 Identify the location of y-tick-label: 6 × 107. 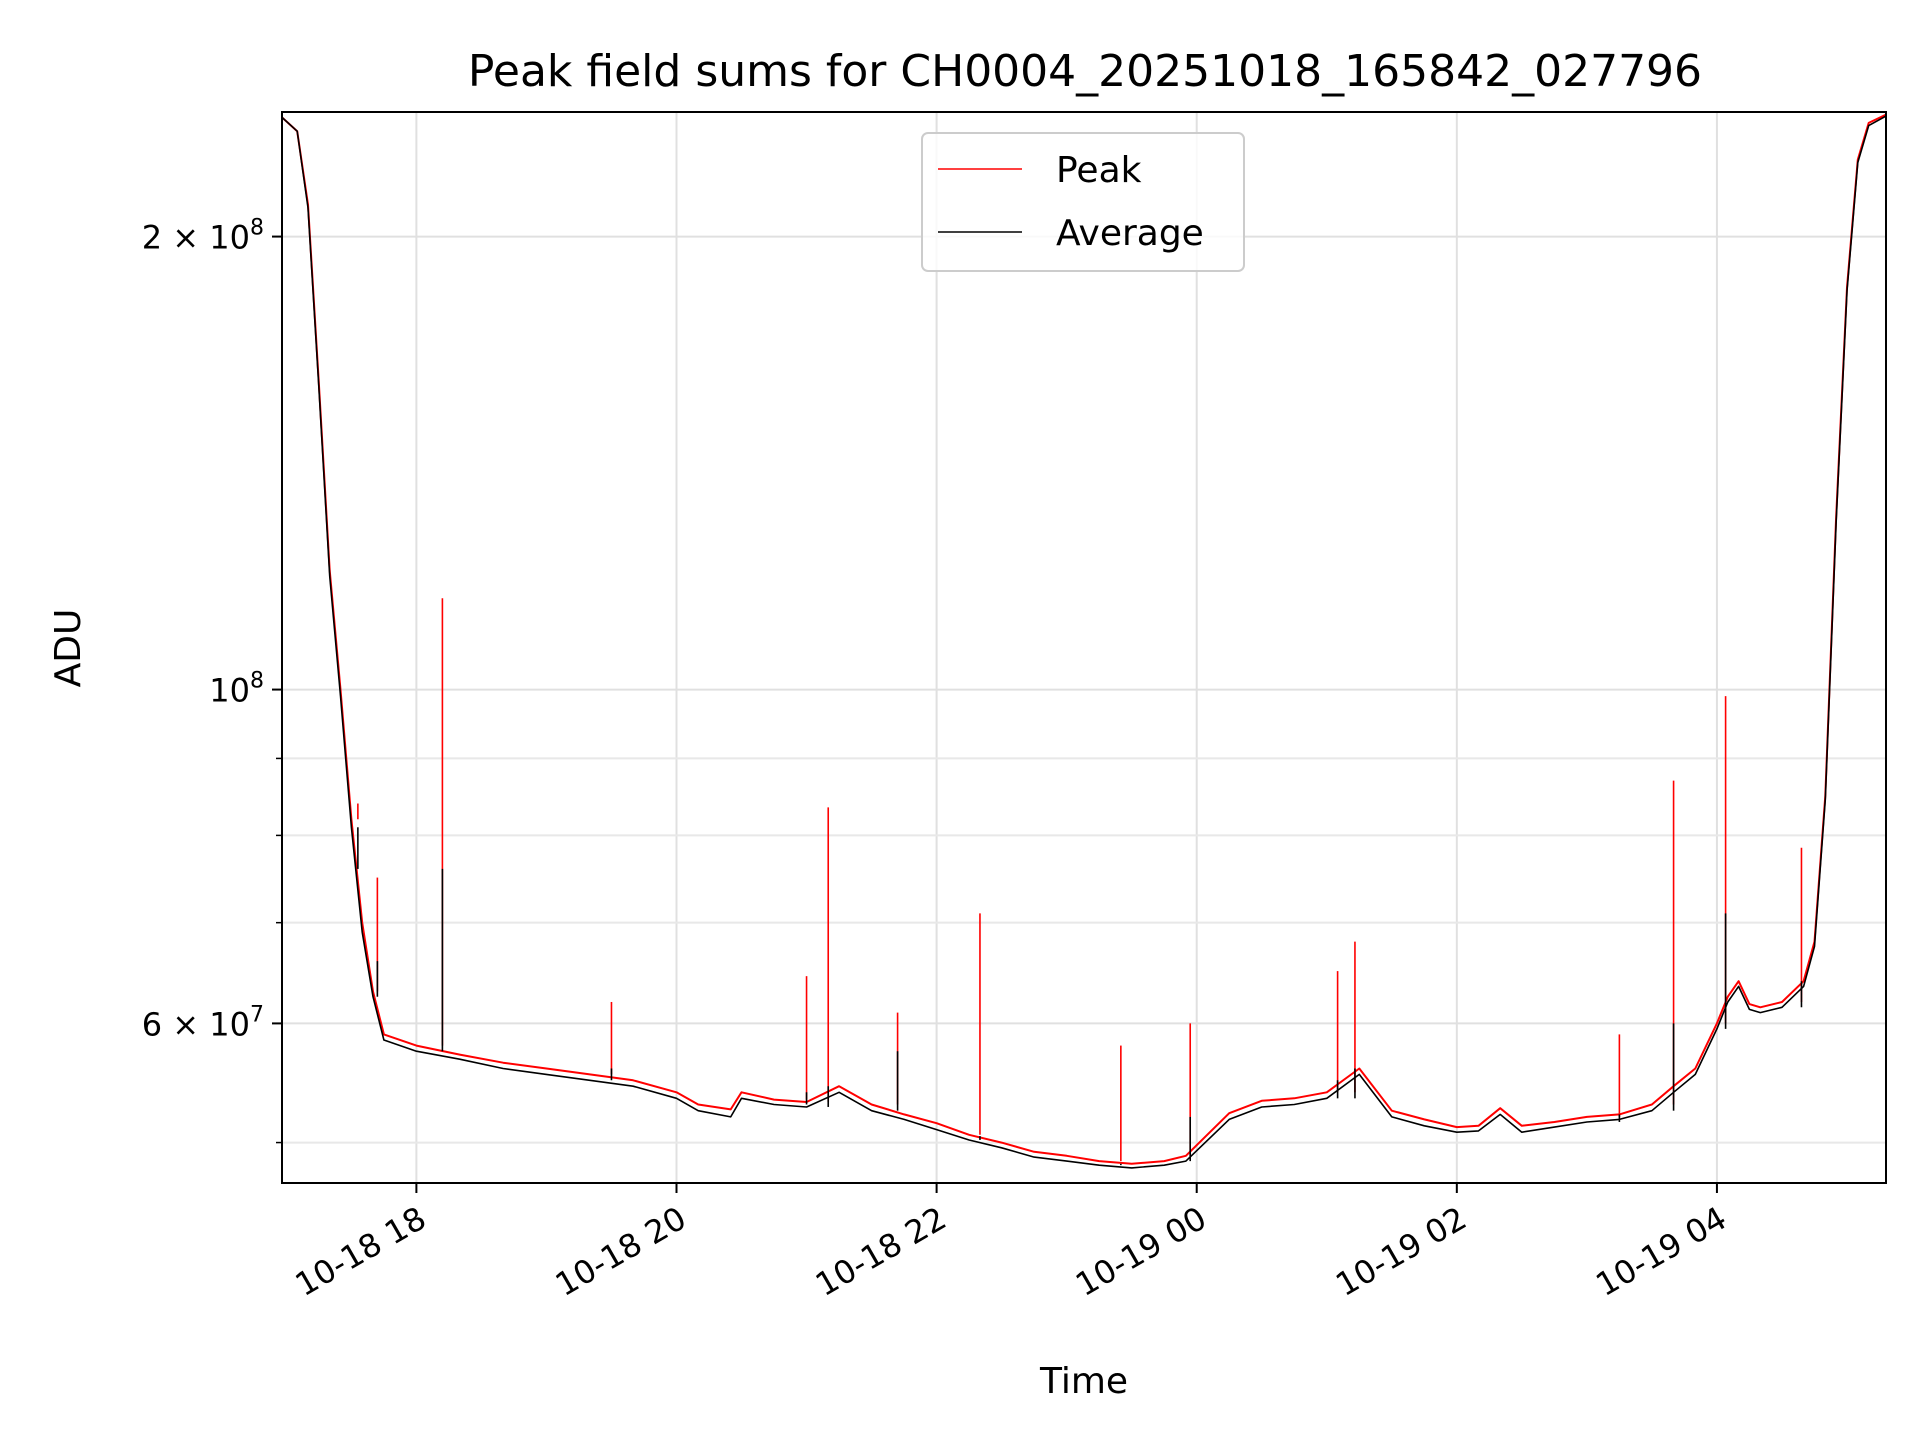
(203, 1022).